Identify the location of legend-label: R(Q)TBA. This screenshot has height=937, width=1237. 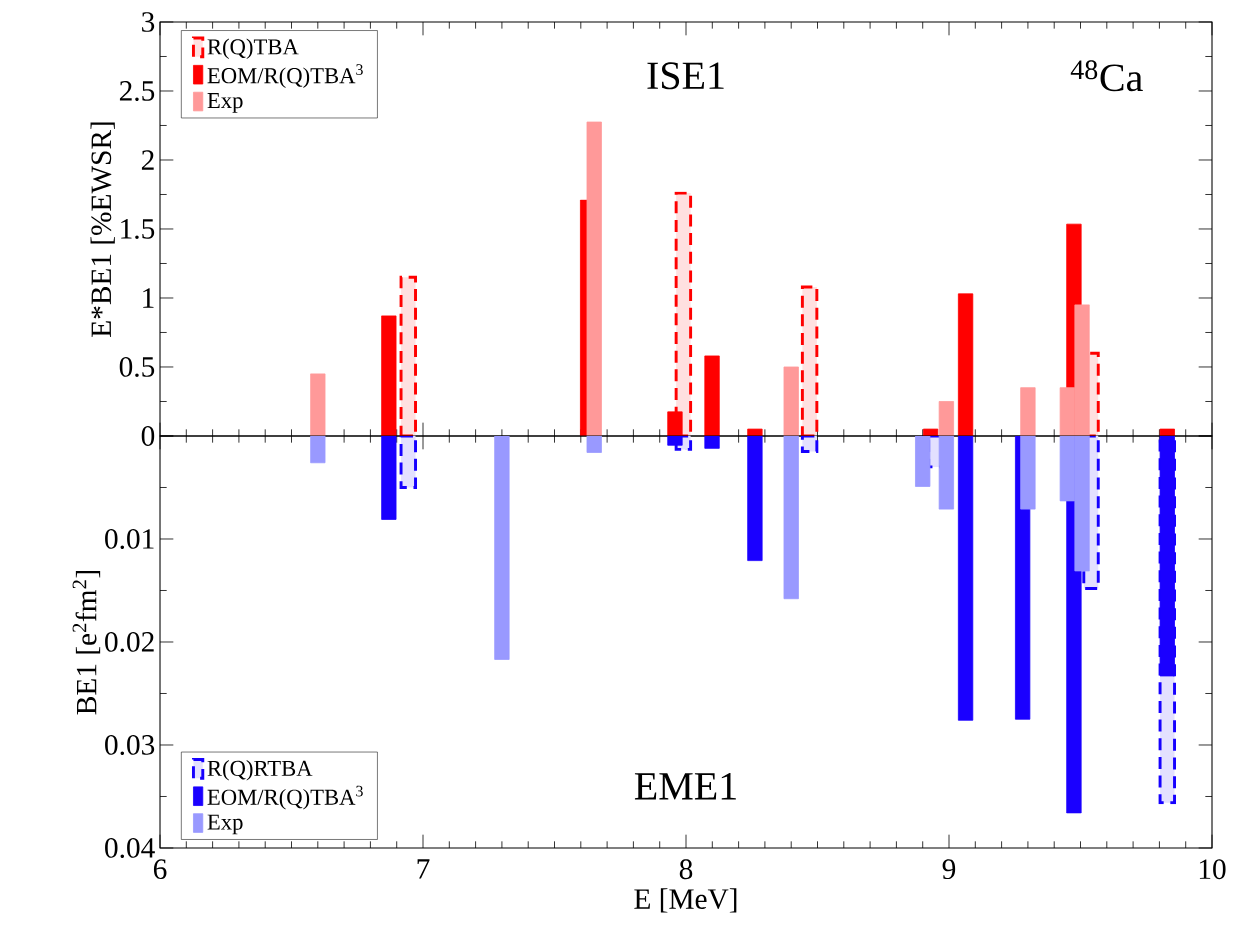
(253, 49).